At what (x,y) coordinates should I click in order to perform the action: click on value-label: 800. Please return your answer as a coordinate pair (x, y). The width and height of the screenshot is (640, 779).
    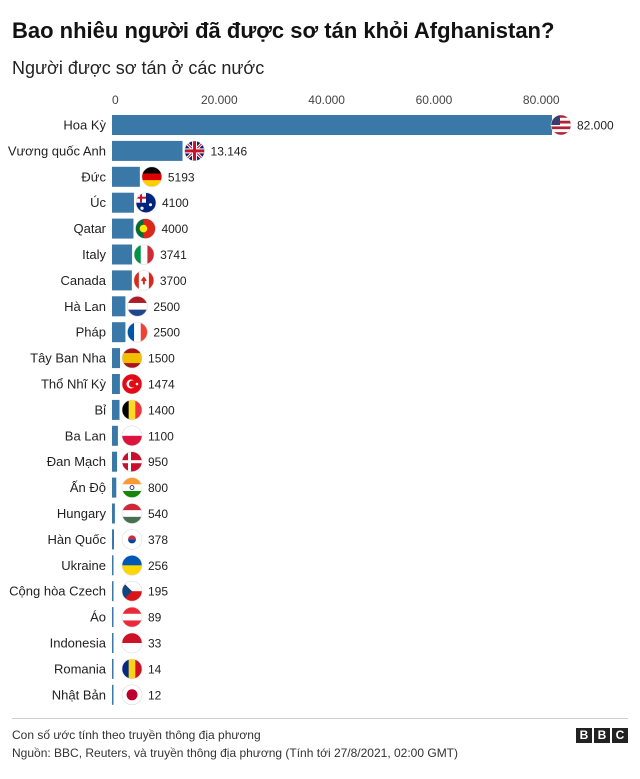
    Looking at the image, I should click on (158, 488).